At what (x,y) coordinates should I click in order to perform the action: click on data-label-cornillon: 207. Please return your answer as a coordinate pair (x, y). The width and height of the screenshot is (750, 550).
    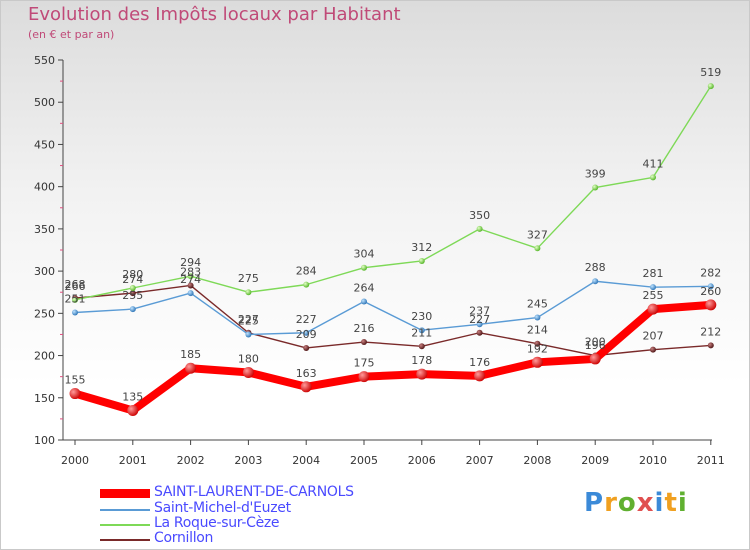
    Looking at the image, I should click on (653, 336).